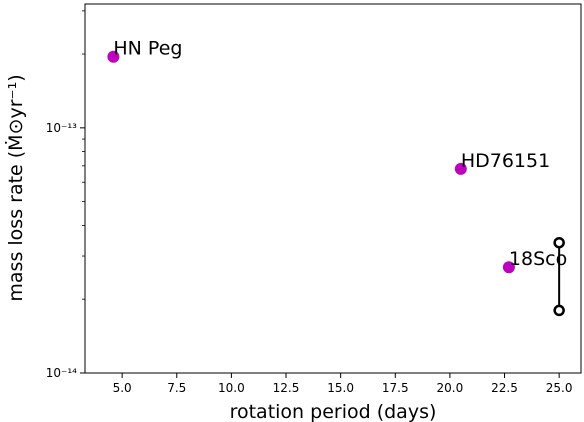 This screenshot has width=584, height=422. What do you see at coordinates (559, 242) in the screenshot?
I see `range-upper-marker` at bounding box center [559, 242].